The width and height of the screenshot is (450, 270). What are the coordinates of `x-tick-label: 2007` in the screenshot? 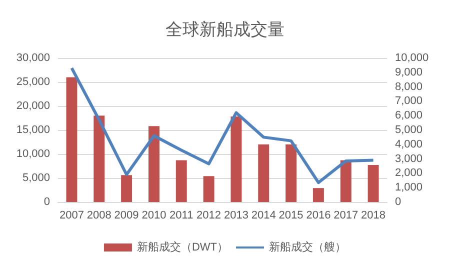 It's located at (71, 216).